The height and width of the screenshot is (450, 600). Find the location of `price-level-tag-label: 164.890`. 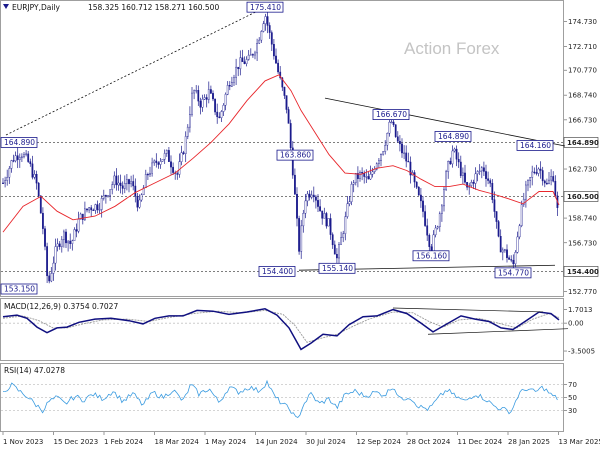

price-level-tag-label: 164.890 is located at coordinates (583, 143).